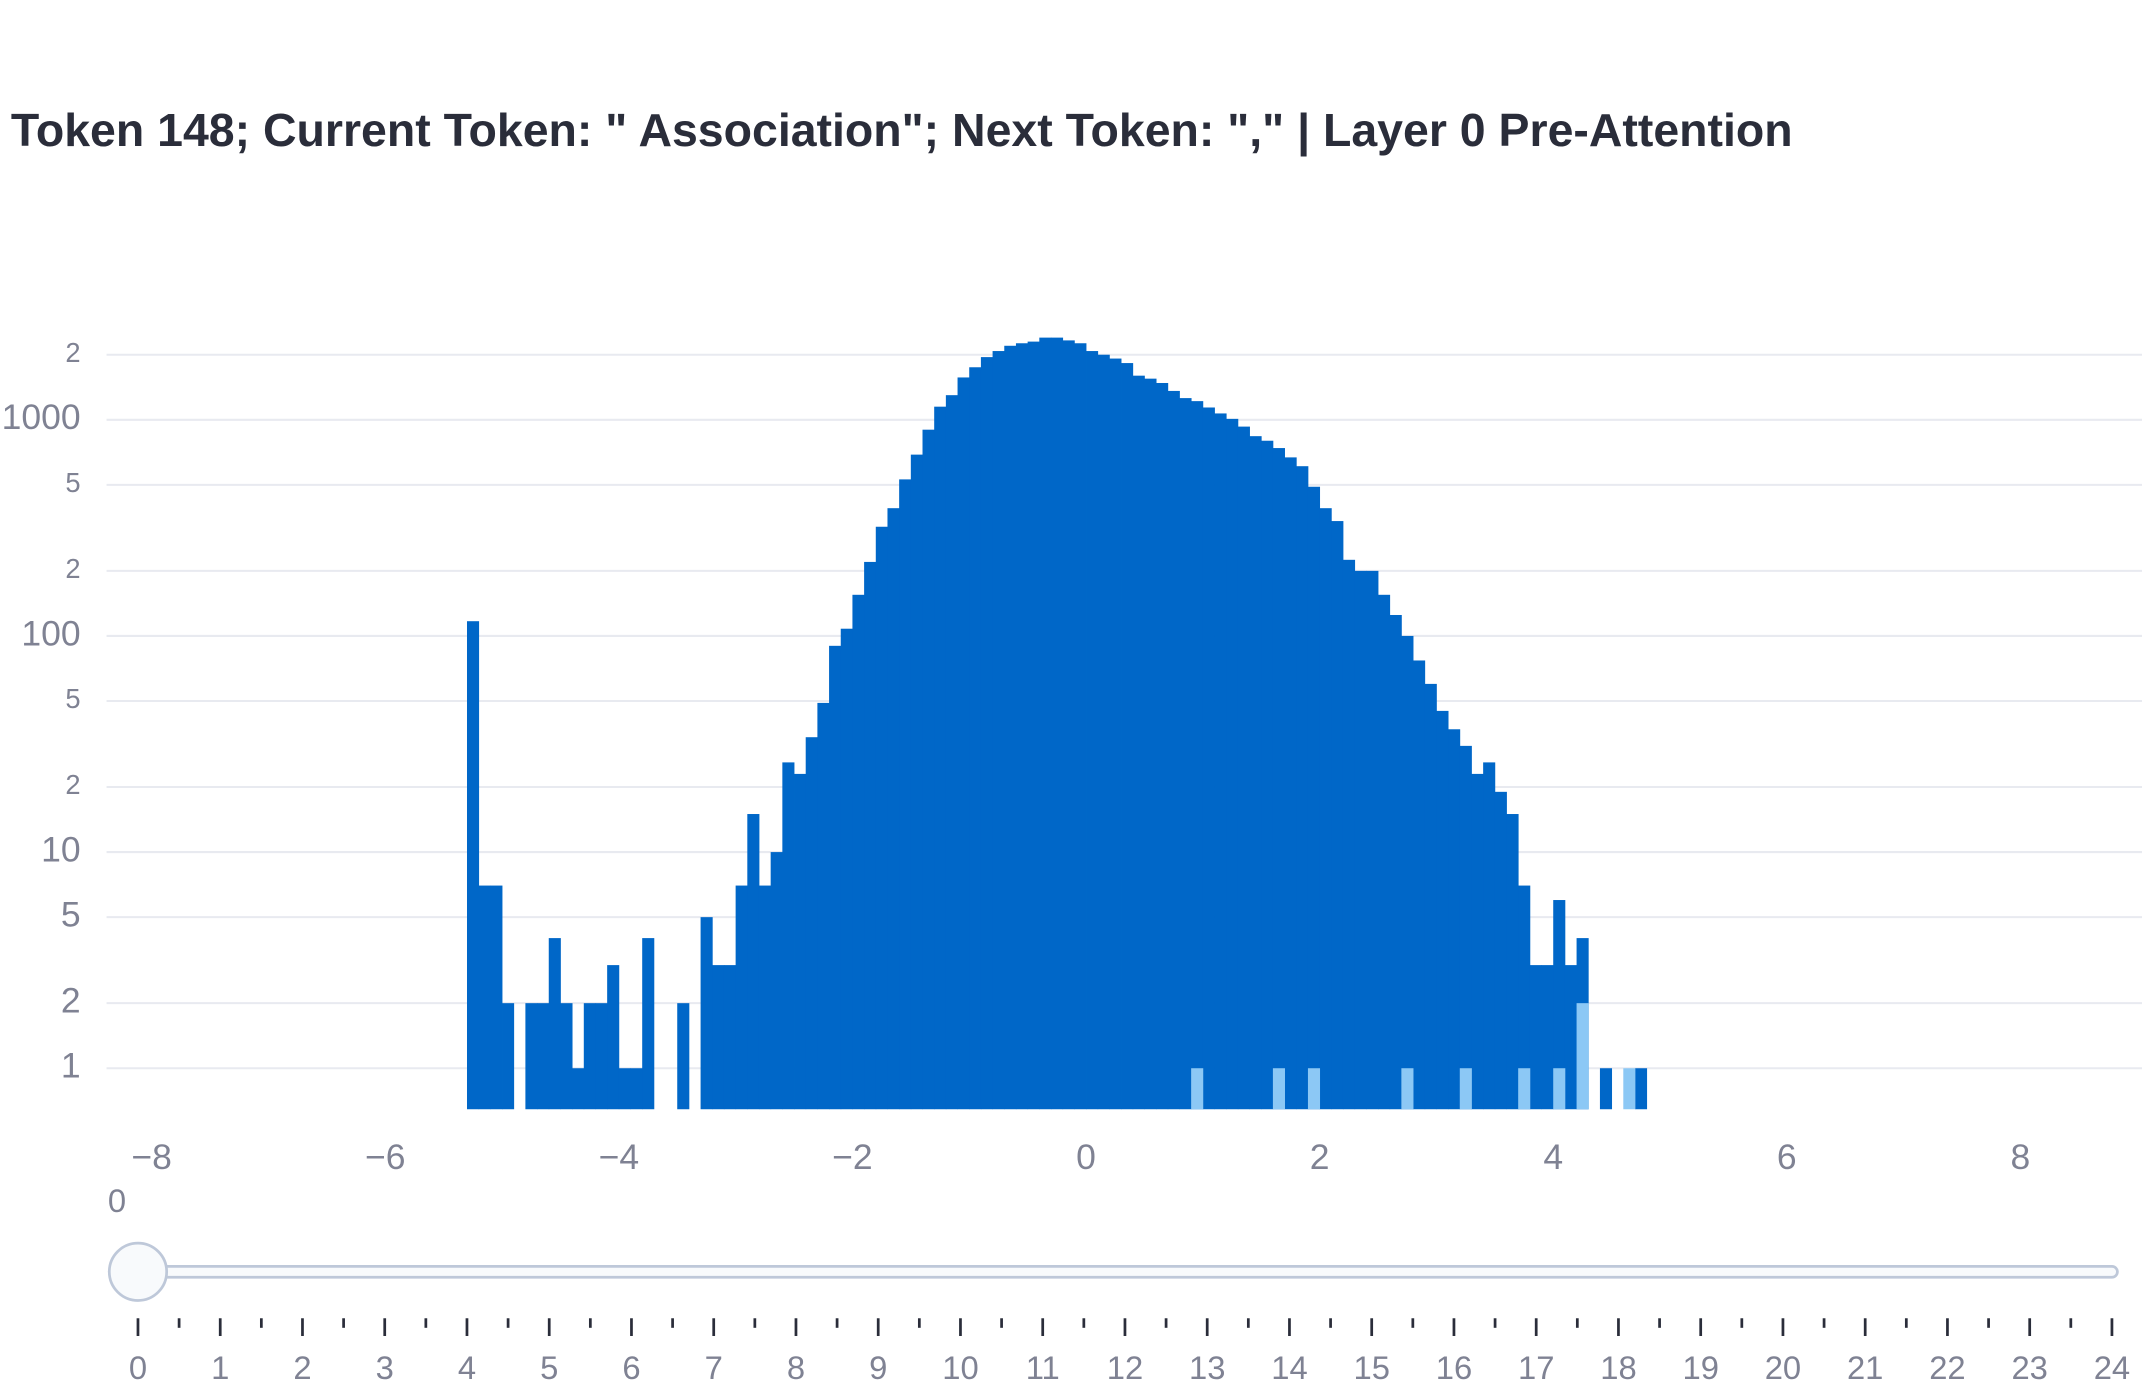 The width and height of the screenshot is (2142, 1380). Describe the element at coordinates (41, 417) in the screenshot. I see `y-tick-label: 1000` at that location.